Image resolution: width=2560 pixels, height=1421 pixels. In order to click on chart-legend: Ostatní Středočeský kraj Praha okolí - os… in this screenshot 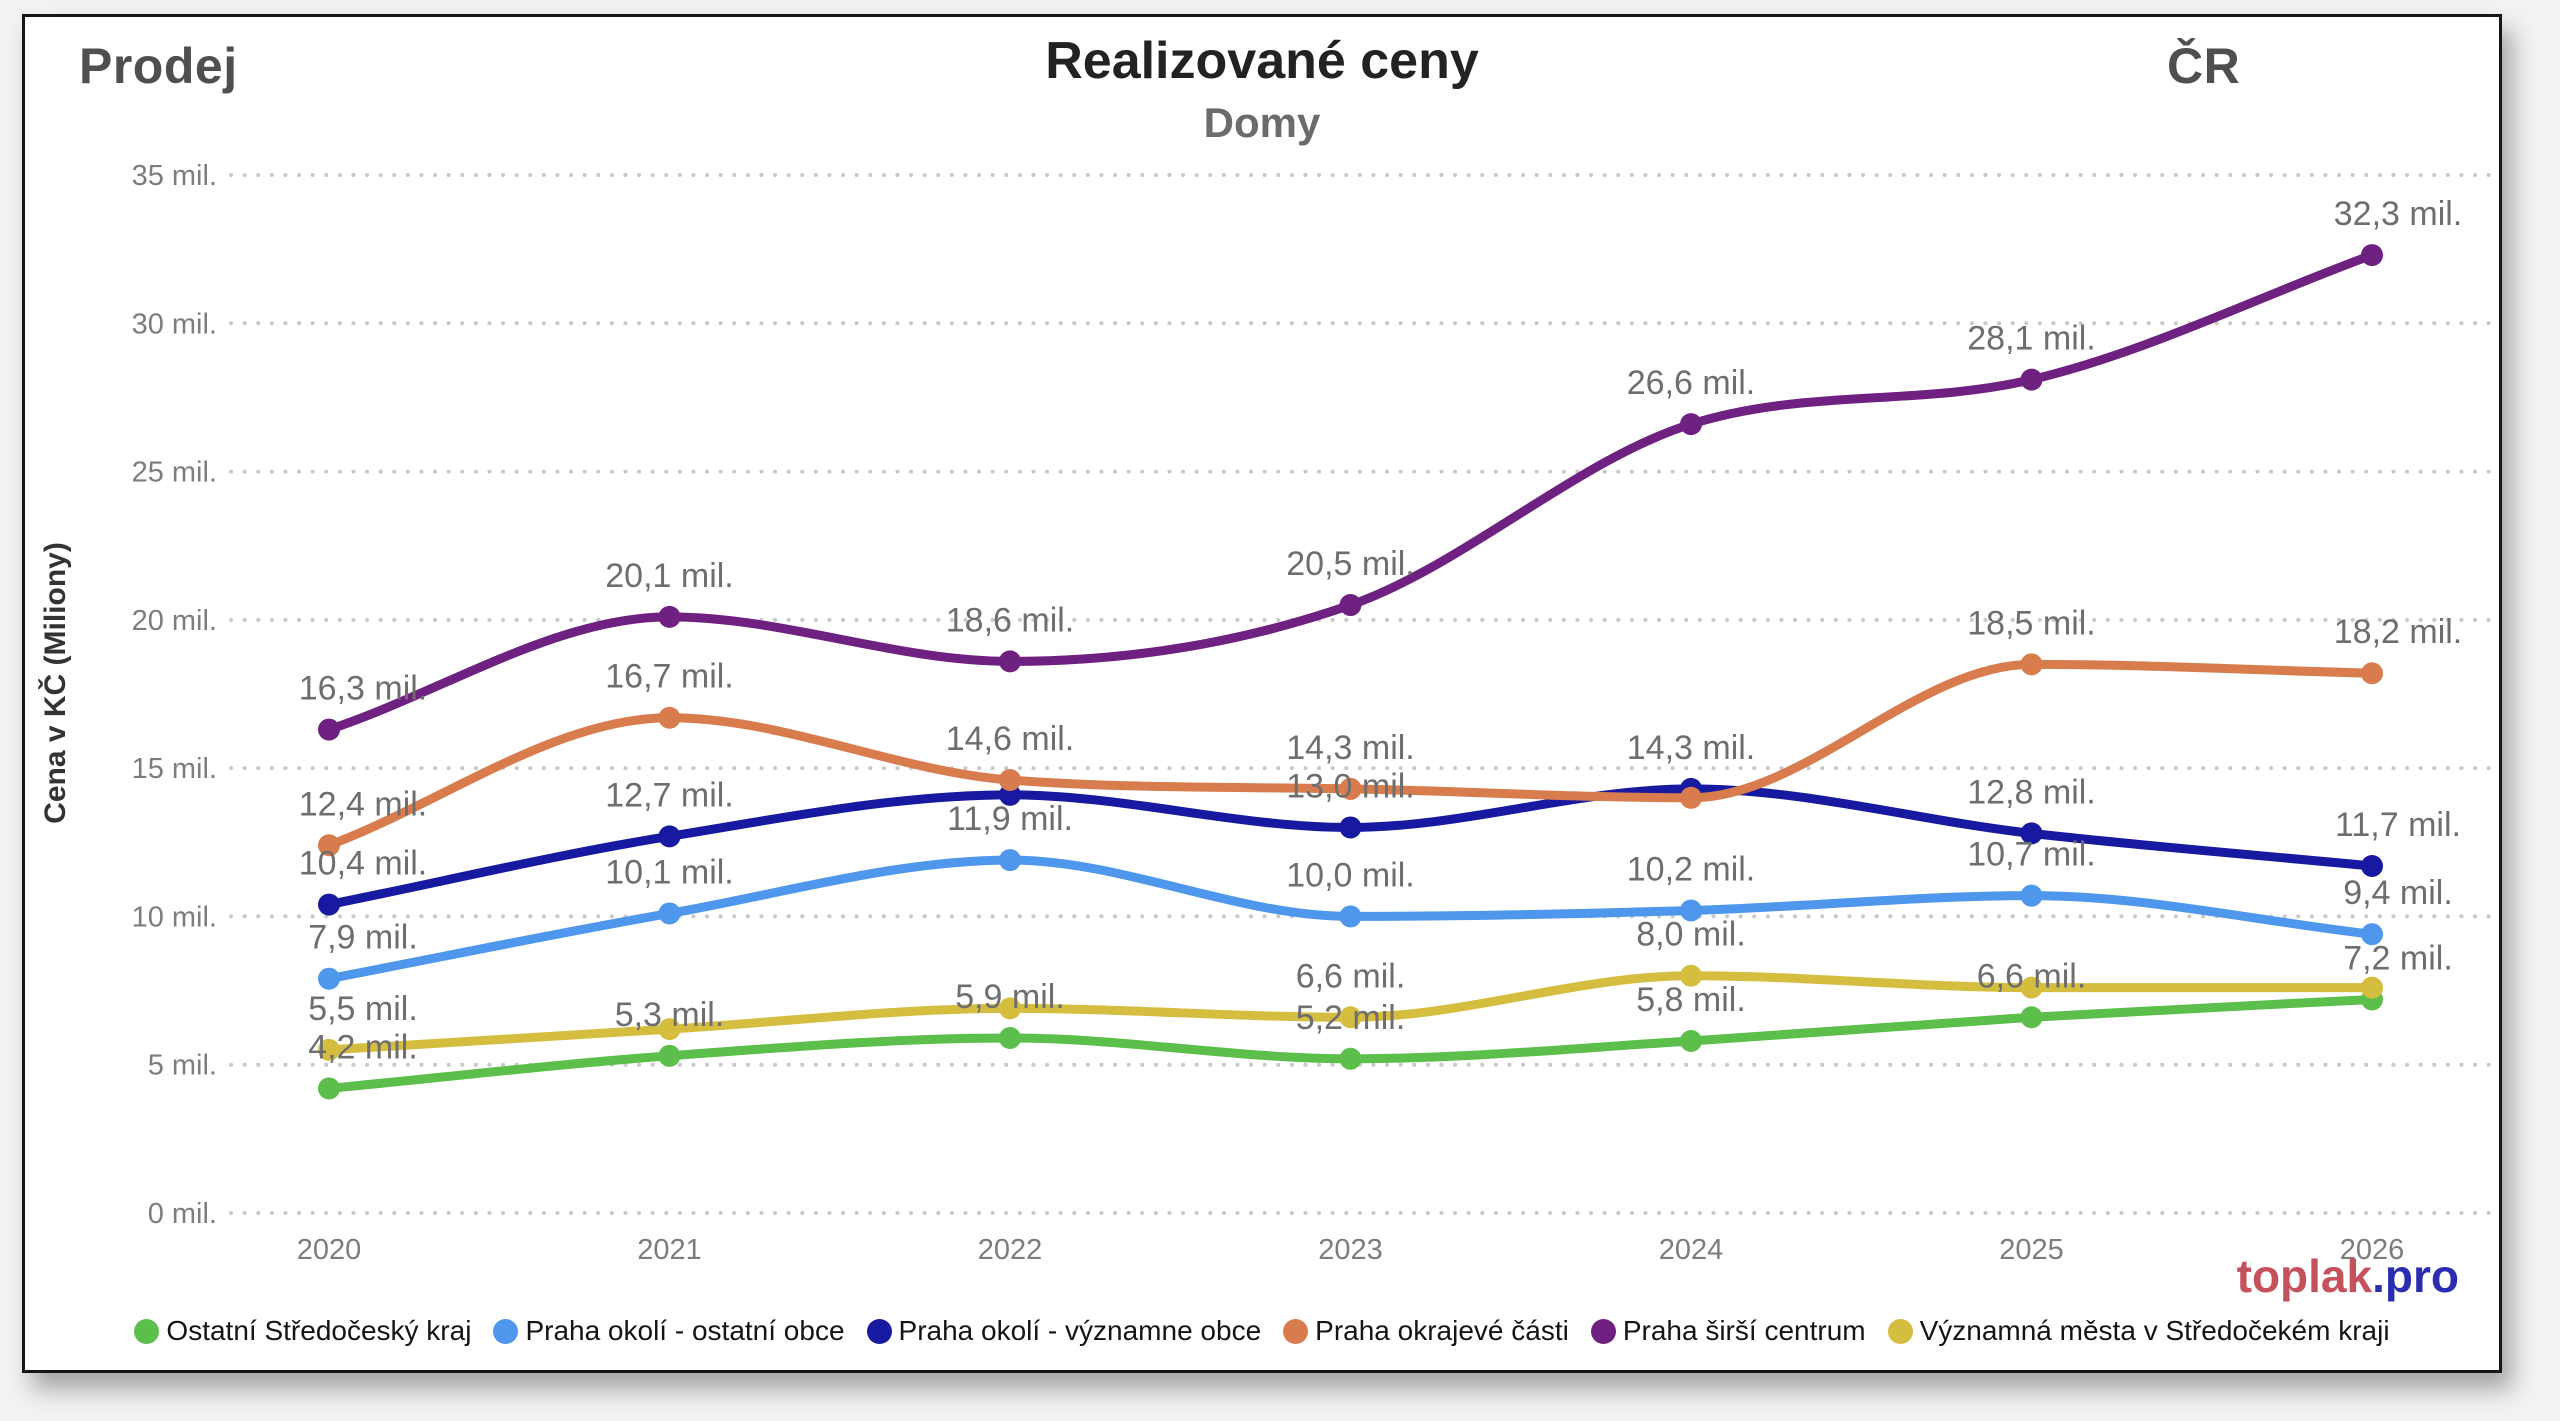, I will do `click(1262, 1331)`.